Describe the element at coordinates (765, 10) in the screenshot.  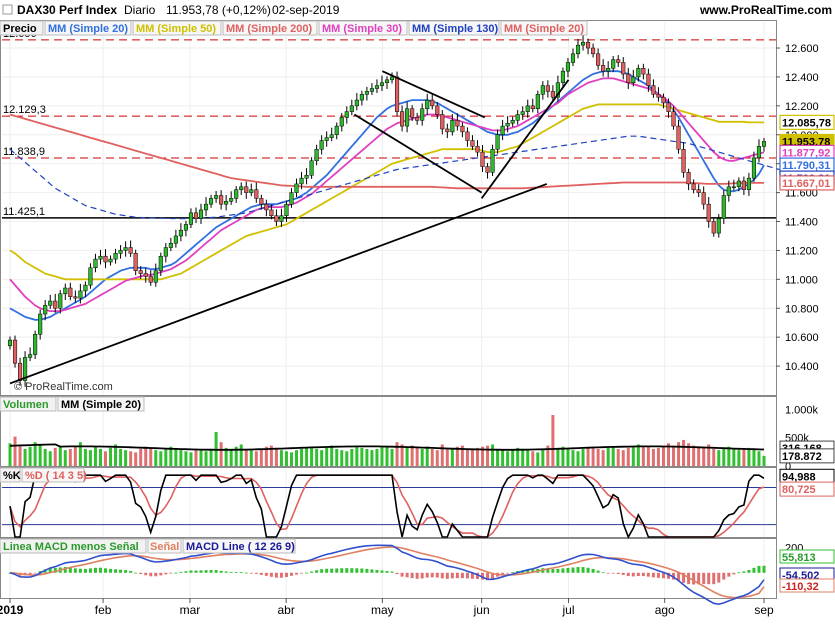
I see `site-label: www.ProRealTime.com` at that location.